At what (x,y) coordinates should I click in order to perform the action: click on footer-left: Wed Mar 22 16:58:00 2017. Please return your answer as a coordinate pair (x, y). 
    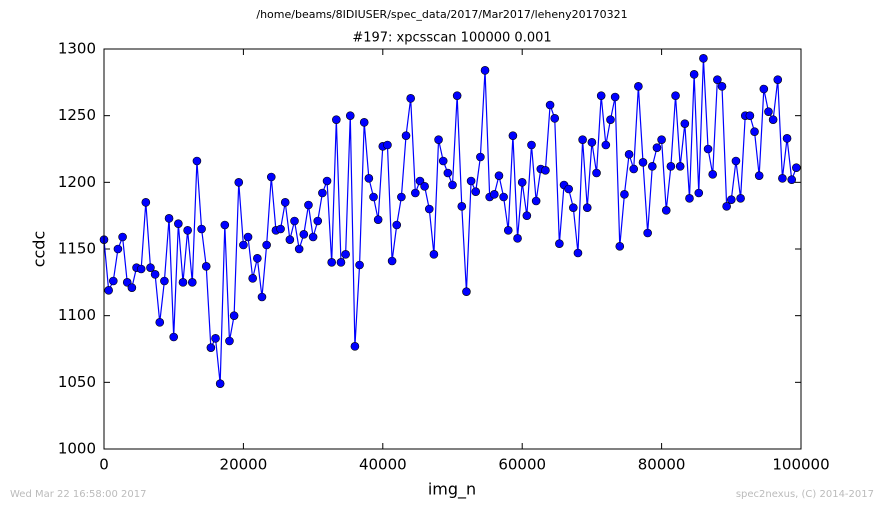
    Looking at the image, I should click on (78, 494).